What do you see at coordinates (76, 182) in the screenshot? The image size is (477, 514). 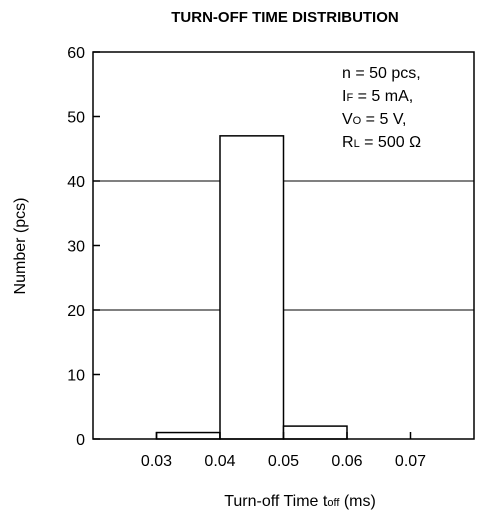 I see `y-tick-label: 40` at bounding box center [76, 182].